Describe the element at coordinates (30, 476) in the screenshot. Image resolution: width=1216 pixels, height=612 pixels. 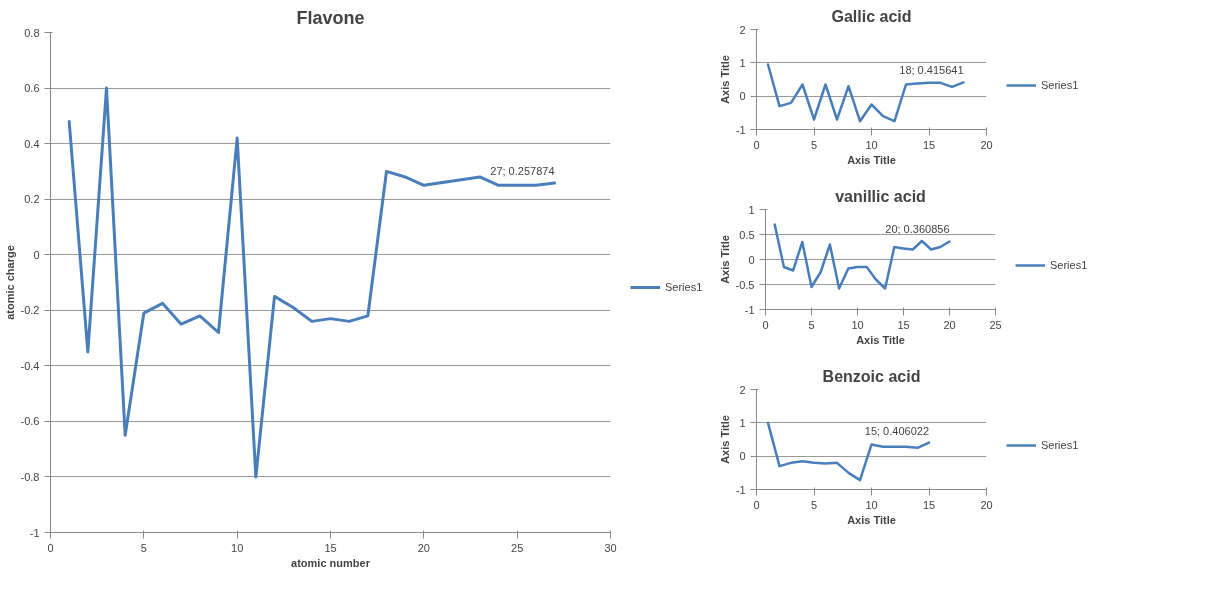
I see `y-tick-label: -0.8` at that location.